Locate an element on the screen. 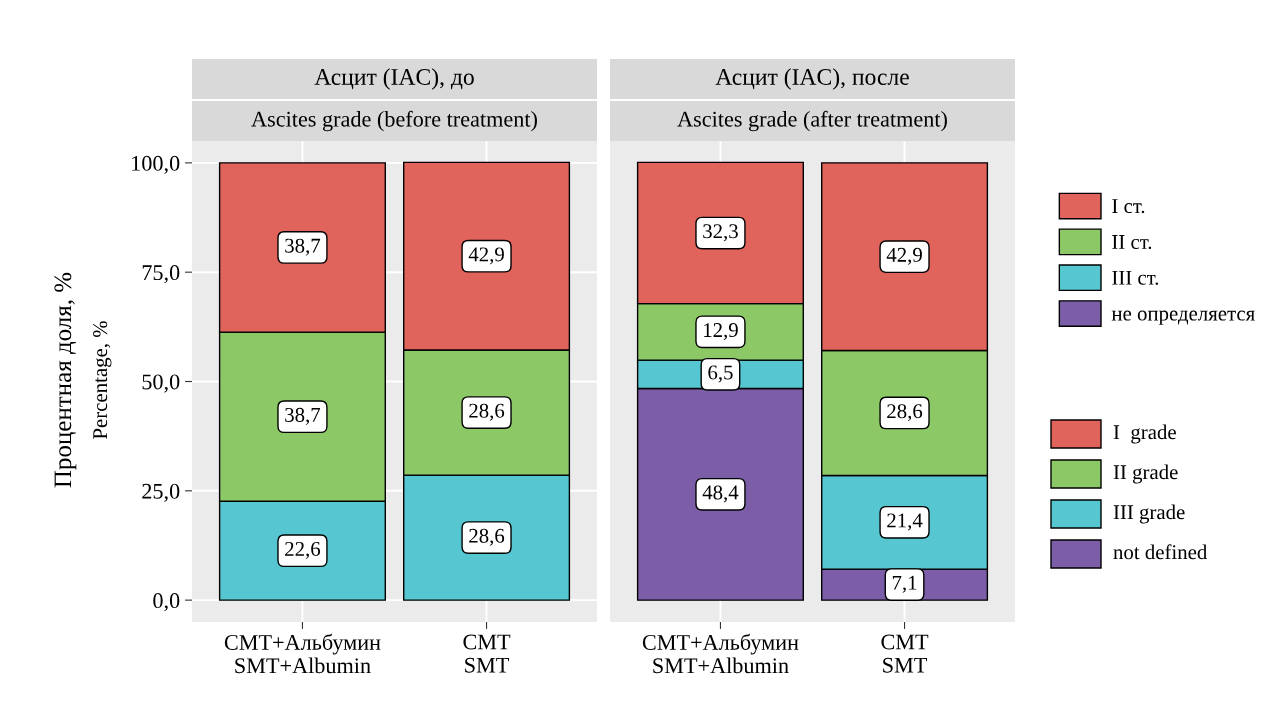 The height and width of the screenshot is (706, 1284). text: II grade is located at coordinates (1145, 474).